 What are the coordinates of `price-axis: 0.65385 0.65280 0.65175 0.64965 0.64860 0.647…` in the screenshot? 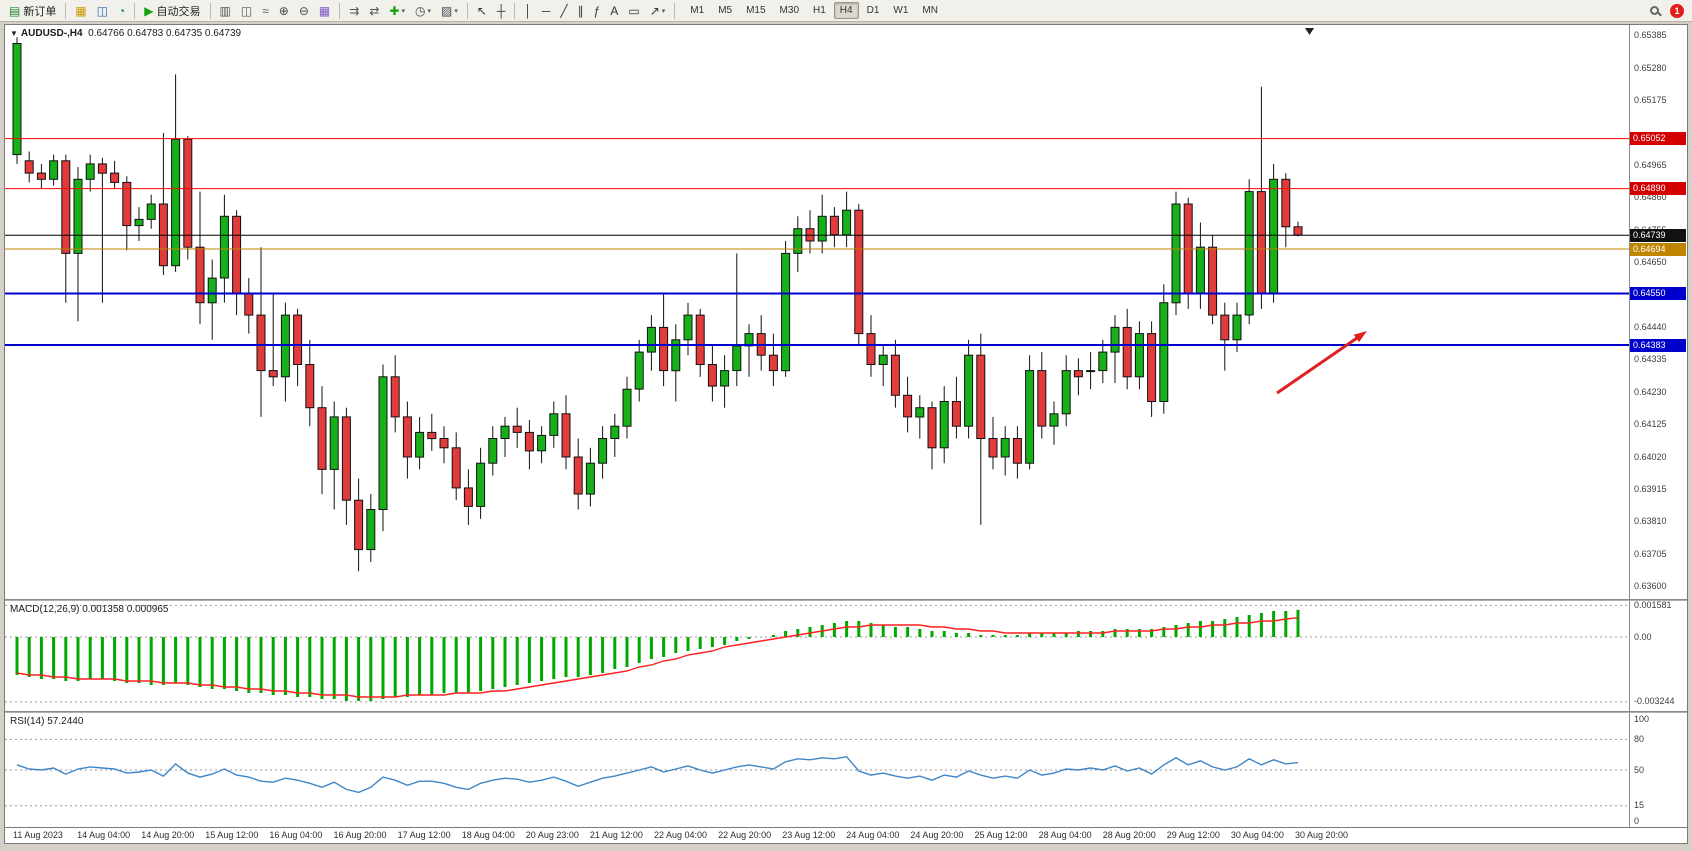 It's located at (1658, 312).